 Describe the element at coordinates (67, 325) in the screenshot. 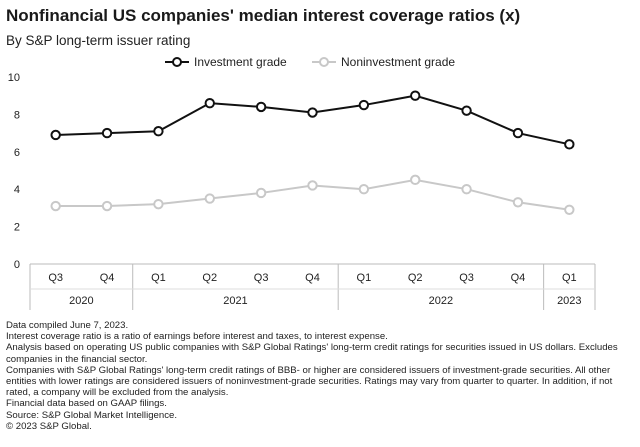

I see `note-data-compiled: Data compiled June 7, 2023.` at that location.